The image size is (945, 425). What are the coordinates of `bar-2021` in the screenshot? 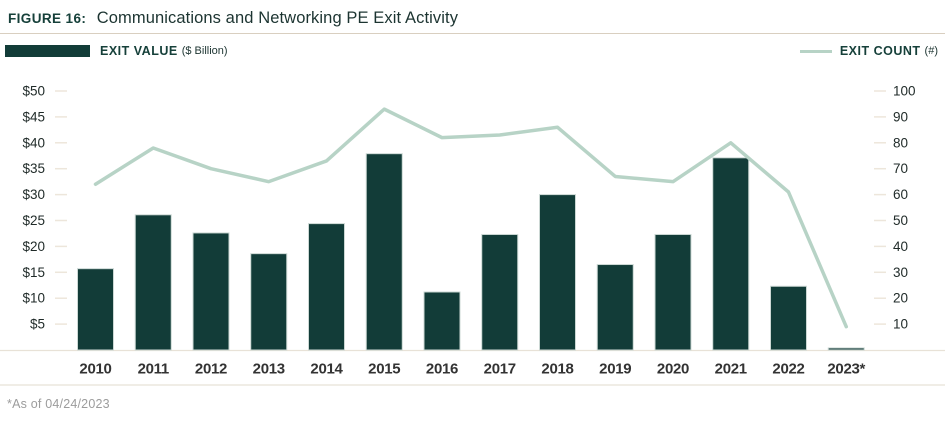 It's located at (731, 254).